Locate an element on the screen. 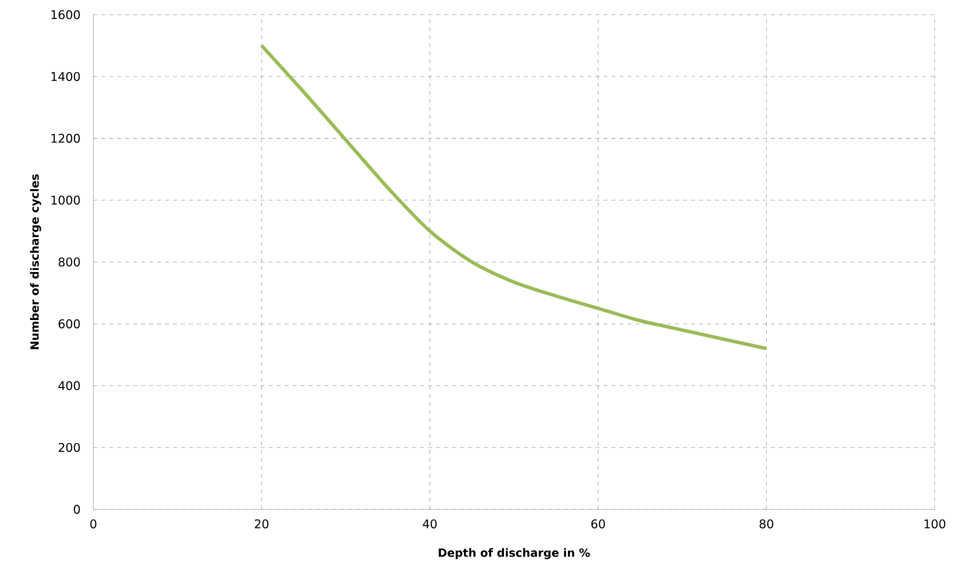 This screenshot has height=585, width=956. y-axis-title: Number of discharge cycles is located at coordinates (36, 261).